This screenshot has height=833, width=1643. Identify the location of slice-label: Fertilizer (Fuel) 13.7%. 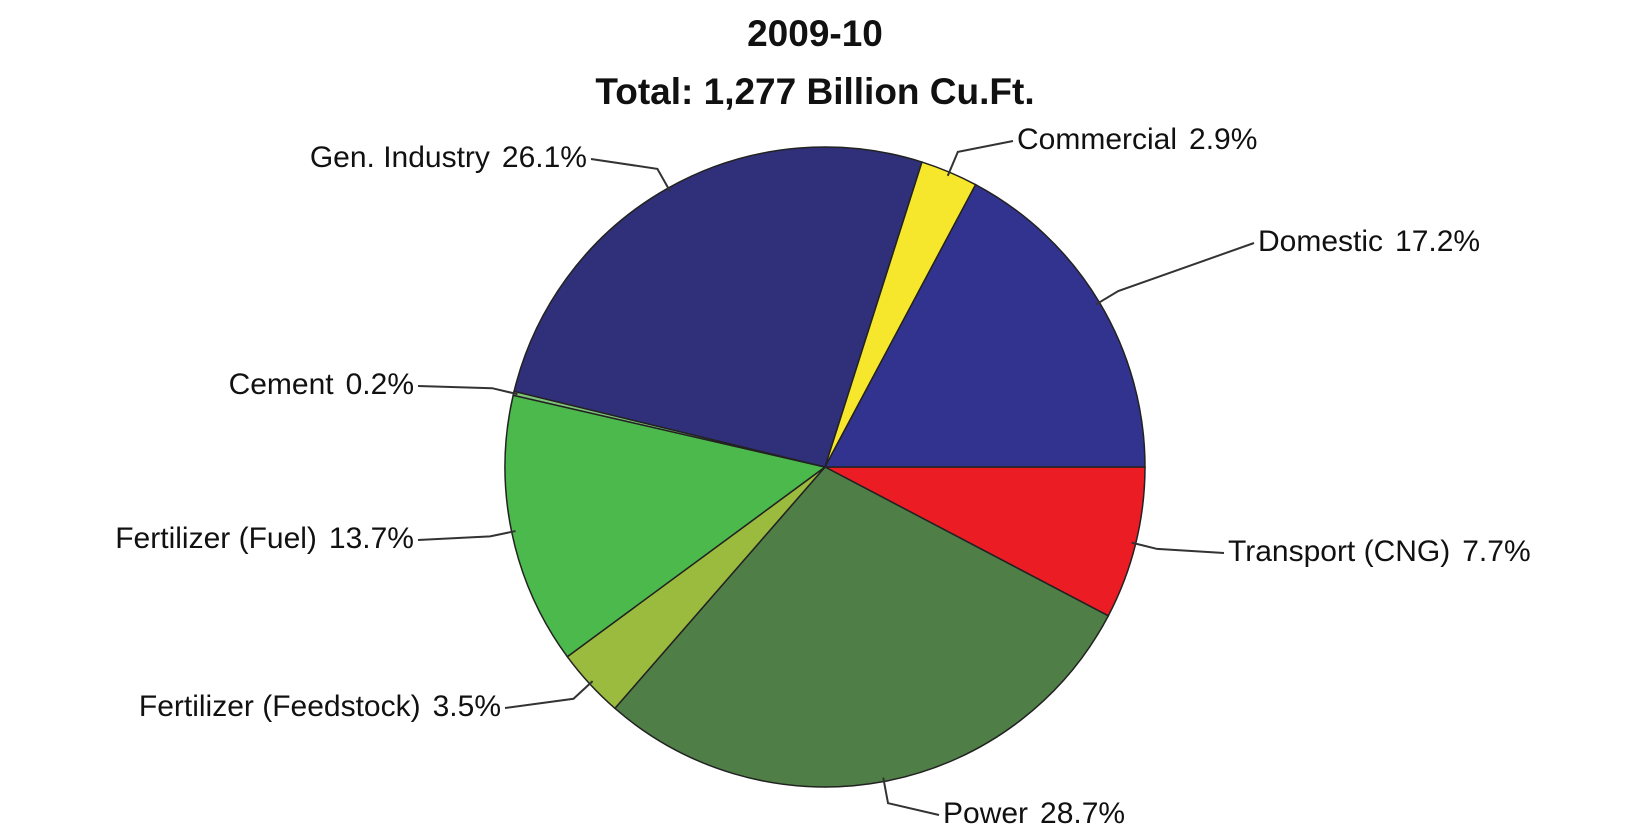
(264, 538).